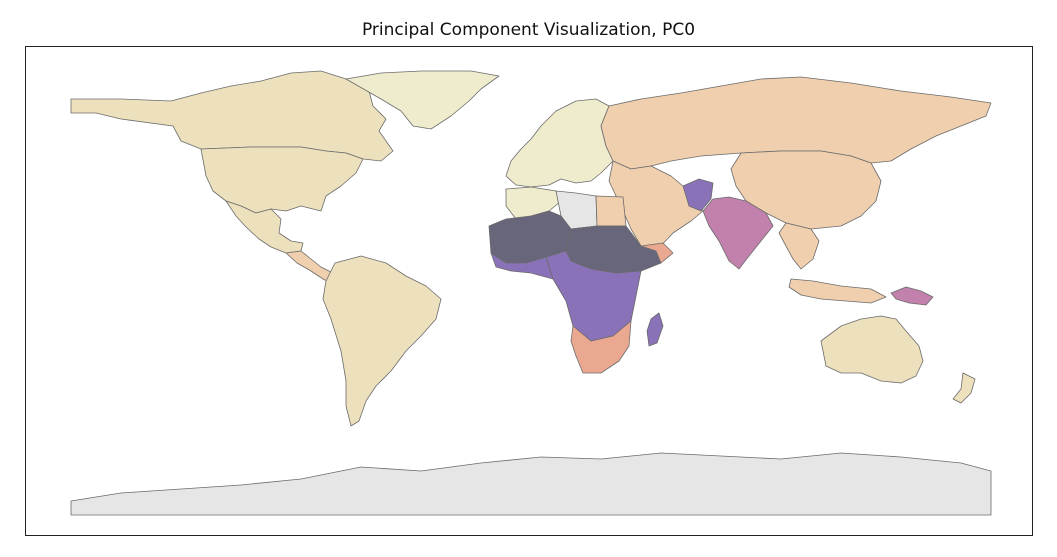 The width and height of the screenshot is (1057, 557). What do you see at coordinates (964, 388) in the screenshot?
I see `region-new-zealand` at bounding box center [964, 388].